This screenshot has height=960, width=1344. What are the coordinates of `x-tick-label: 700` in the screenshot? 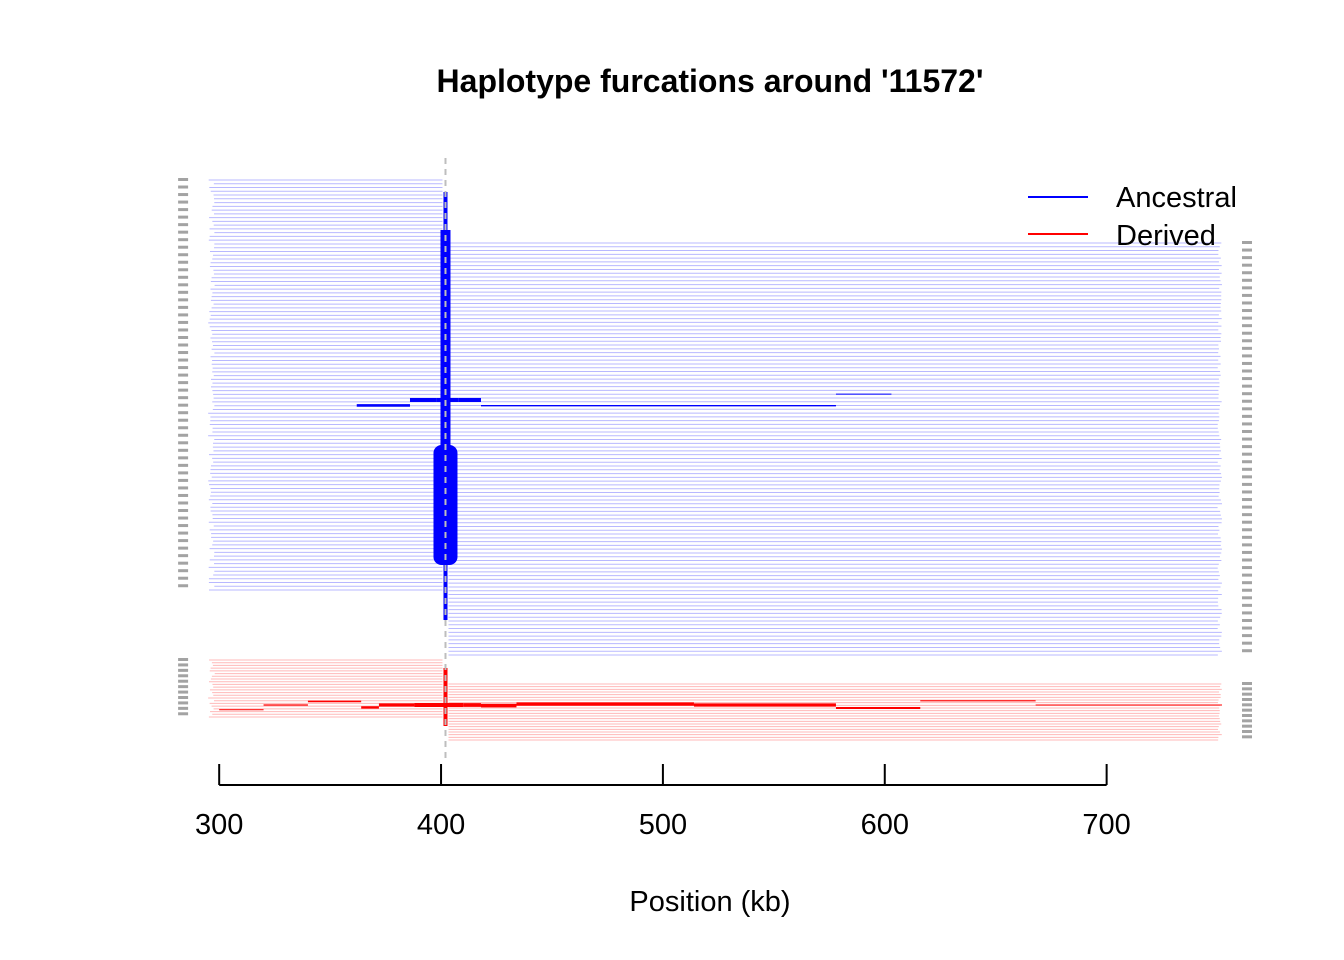 It's located at (1106, 825).